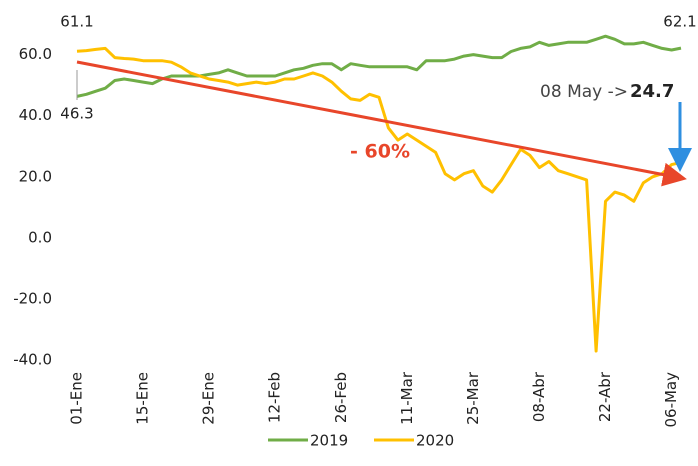 The width and height of the screenshot is (698, 466). I want to click on series-line, so click(379, 66).